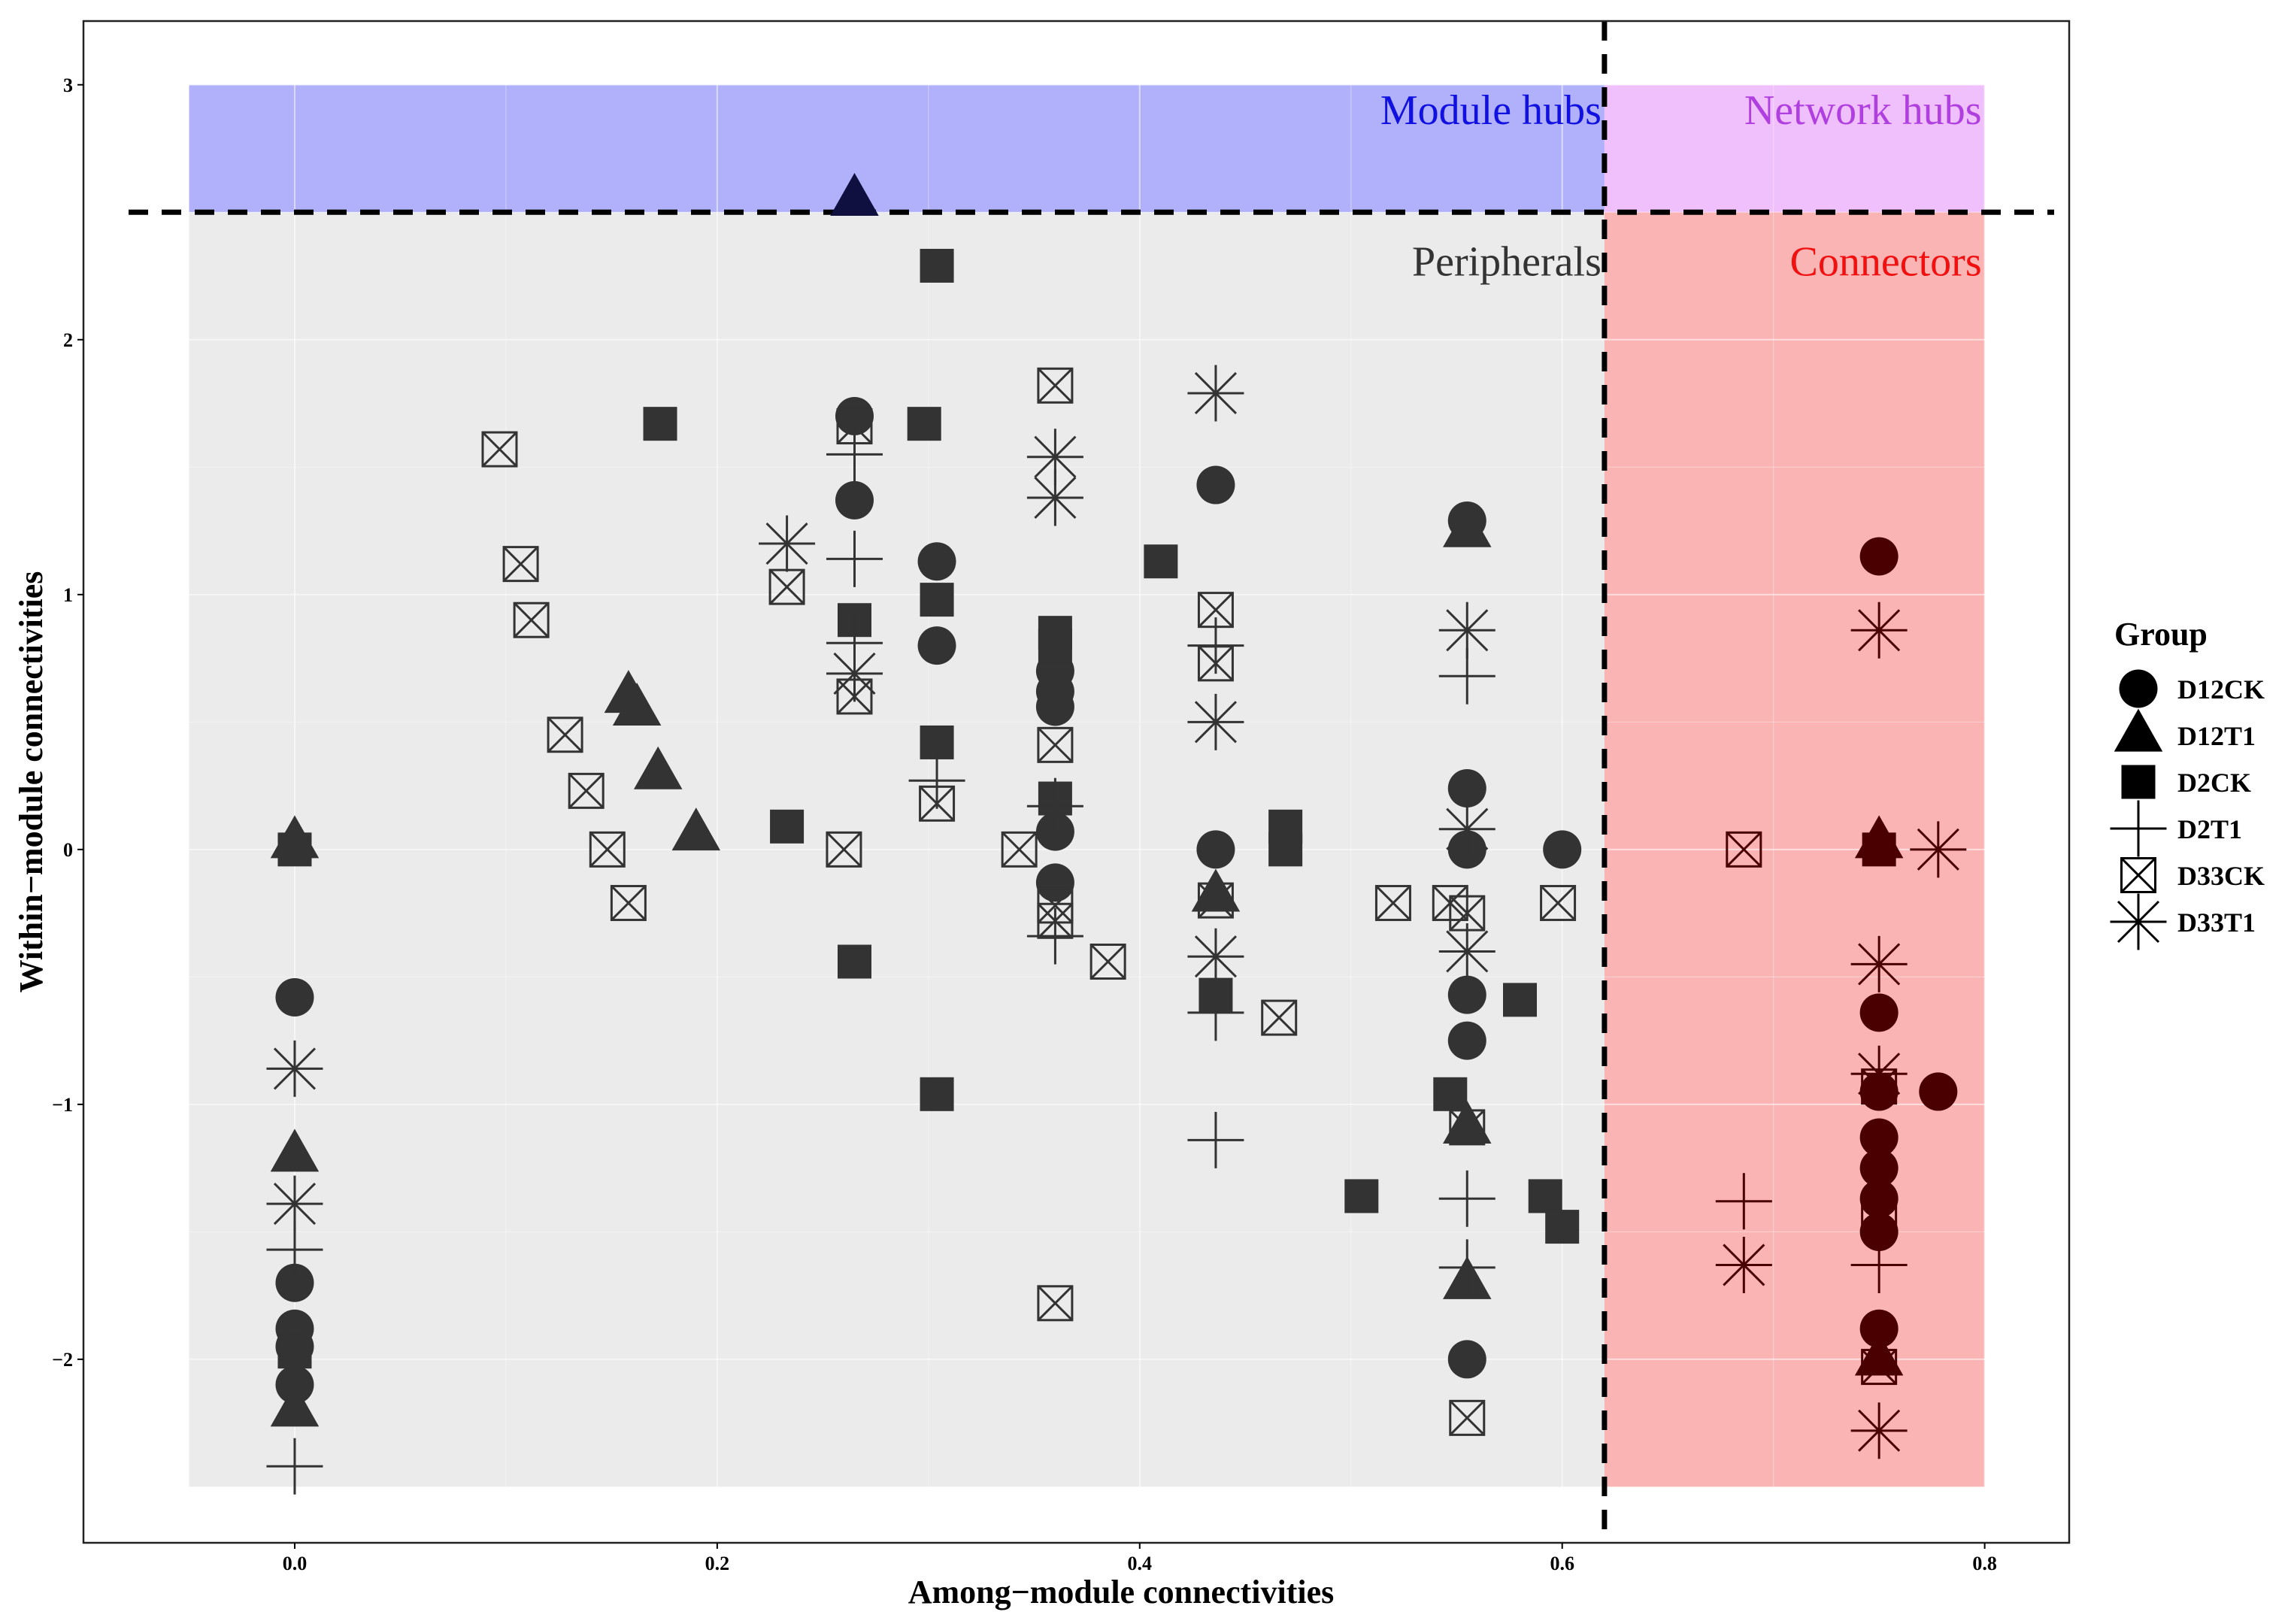 This screenshot has height=1624, width=2294. Describe the element at coordinates (2138, 782) in the screenshot. I see `legend-key-d2ck` at that location.